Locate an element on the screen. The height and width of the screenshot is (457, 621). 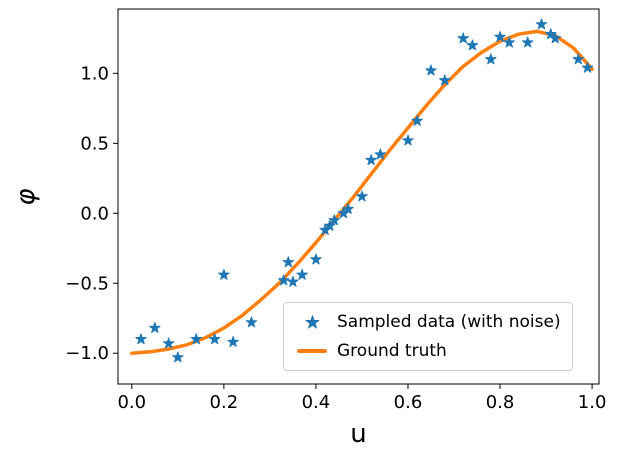
x-tick-label: 0.8 is located at coordinates (500, 402).